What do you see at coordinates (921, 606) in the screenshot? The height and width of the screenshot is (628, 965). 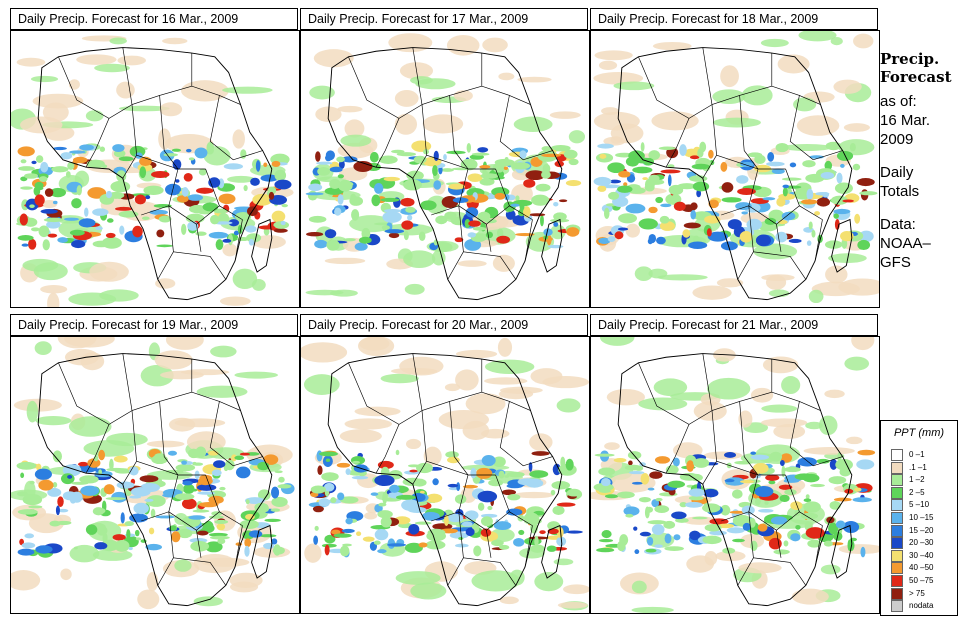 I see `legend-label: nodata` at bounding box center [921, 606].